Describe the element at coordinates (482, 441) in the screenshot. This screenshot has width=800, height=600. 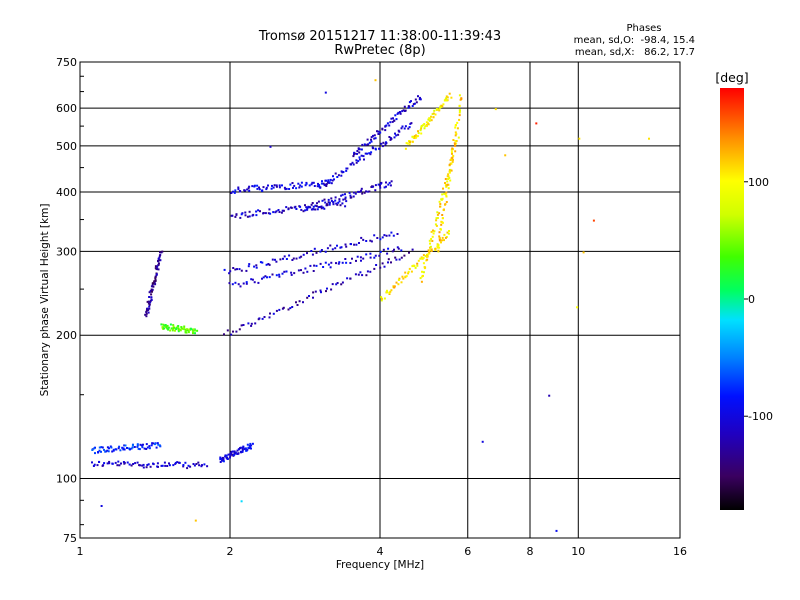
I see `sporadic-point` at that location.